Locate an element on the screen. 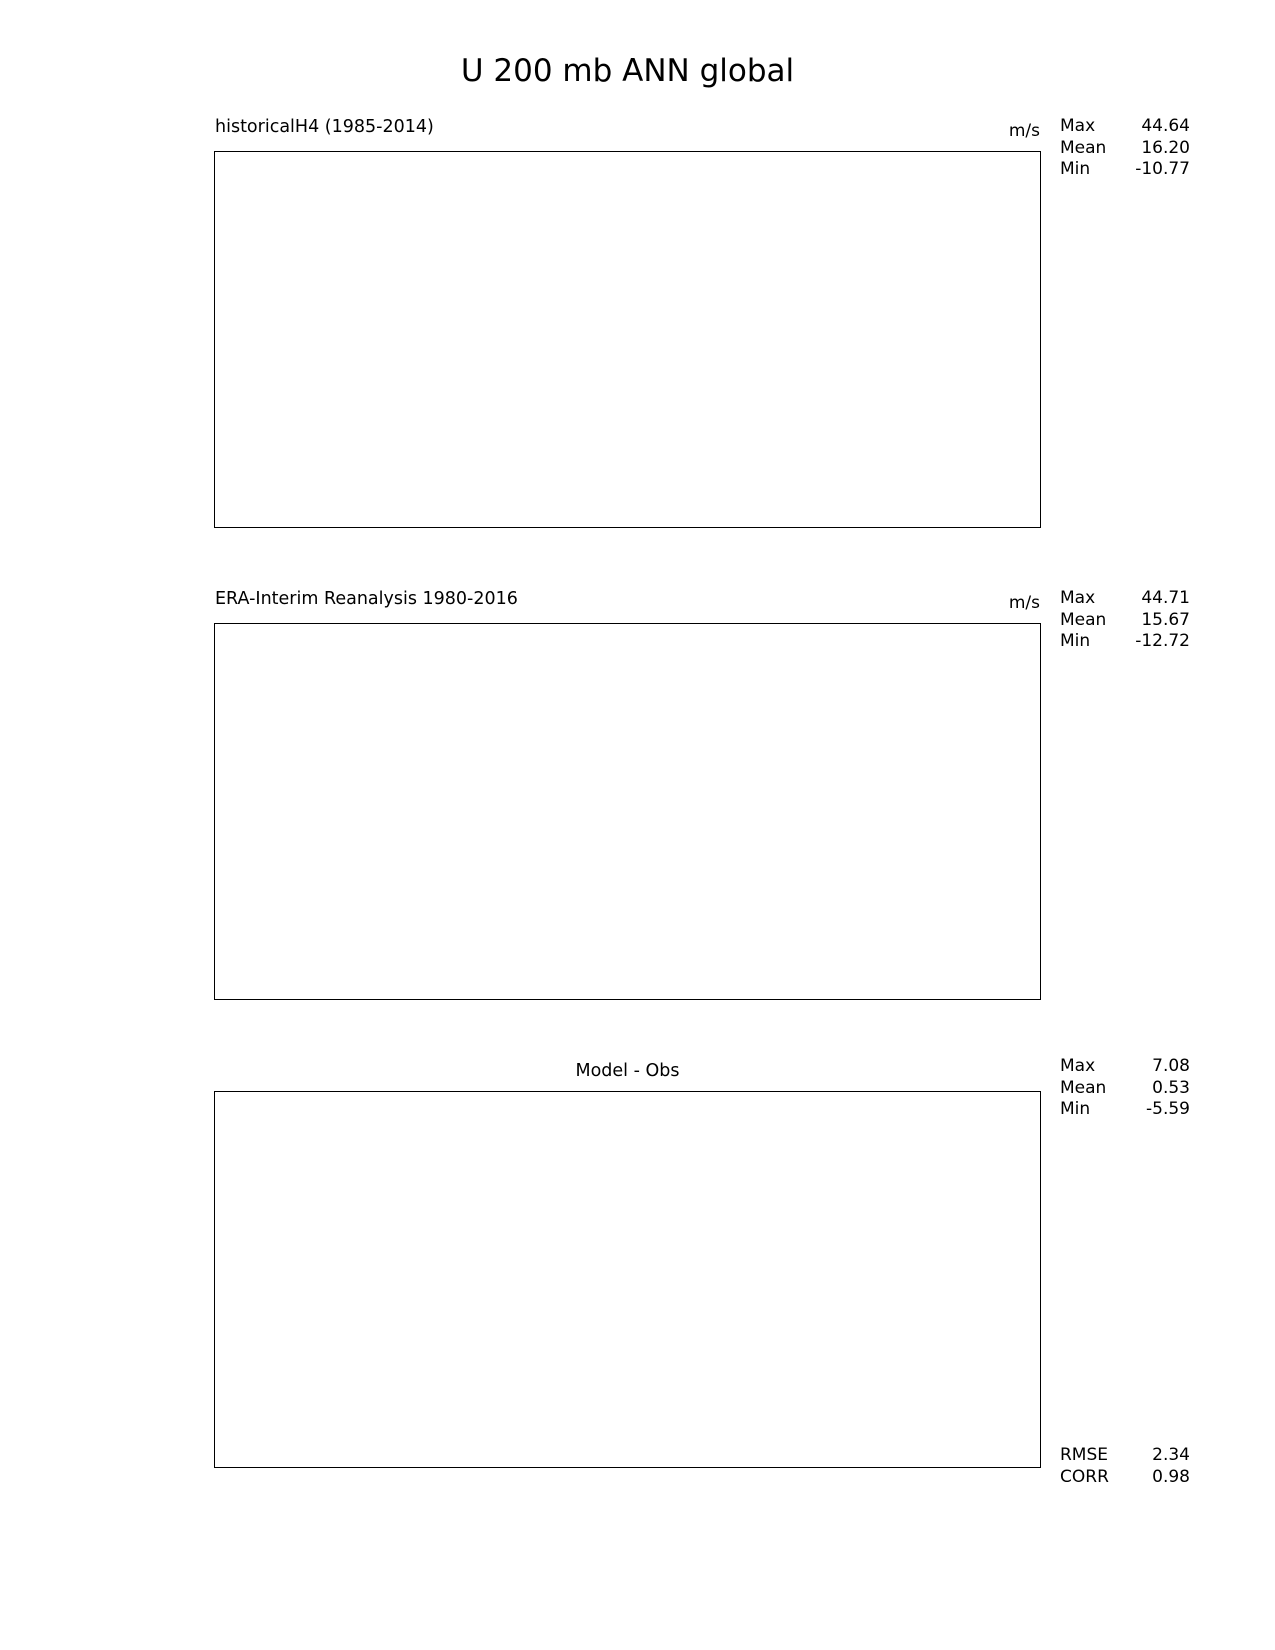 The image size is (1275, 1650). map-reference is located at coordinates (627, 811).